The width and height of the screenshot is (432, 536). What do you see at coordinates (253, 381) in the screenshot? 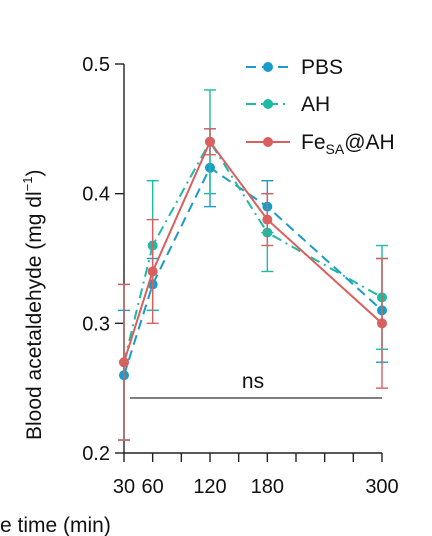
I see `ns-annotation: ns` at bounding box center [253, 381].